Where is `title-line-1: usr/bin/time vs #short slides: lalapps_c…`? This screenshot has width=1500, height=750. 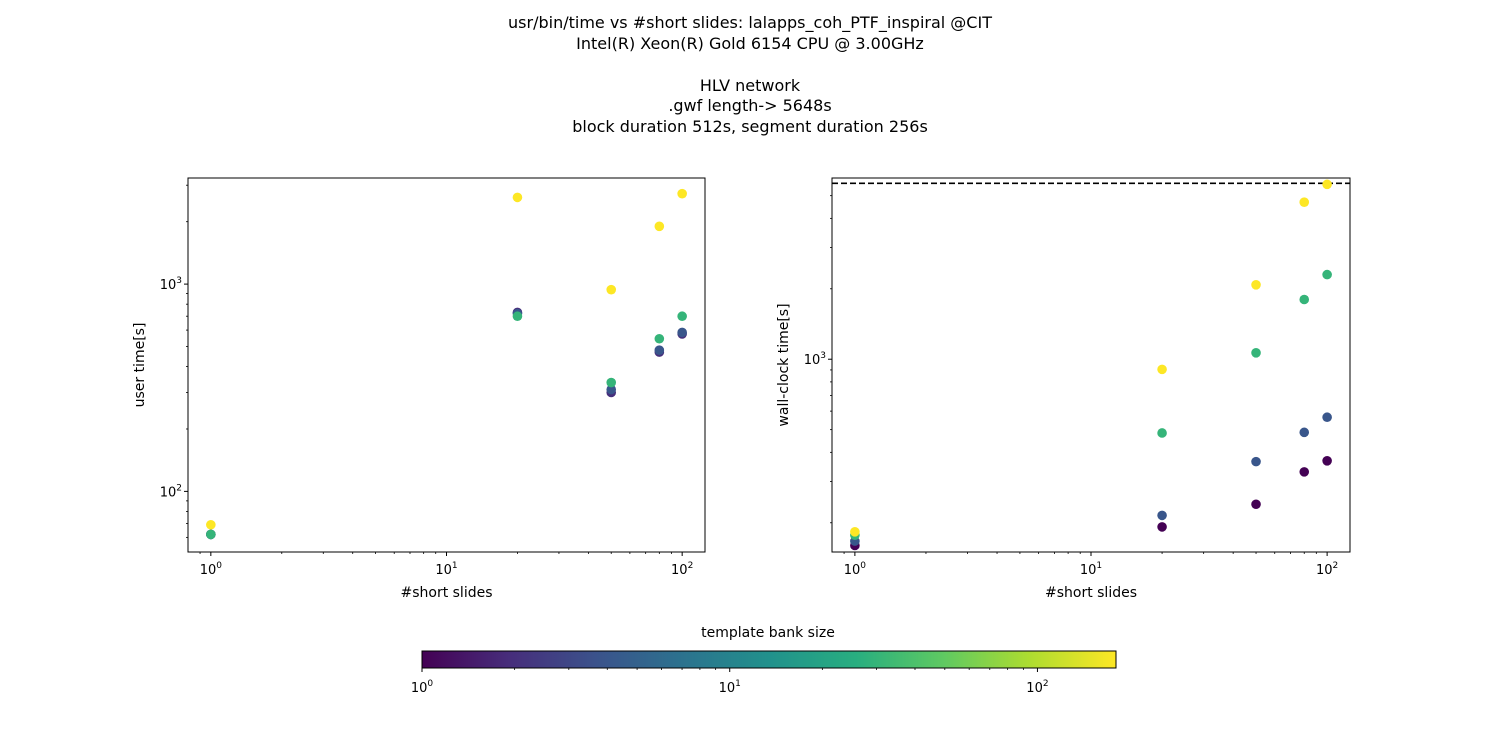 title-line-1: usr/bin/time vs #short slides: lalapps_c… is located at coordinates (750, 23).